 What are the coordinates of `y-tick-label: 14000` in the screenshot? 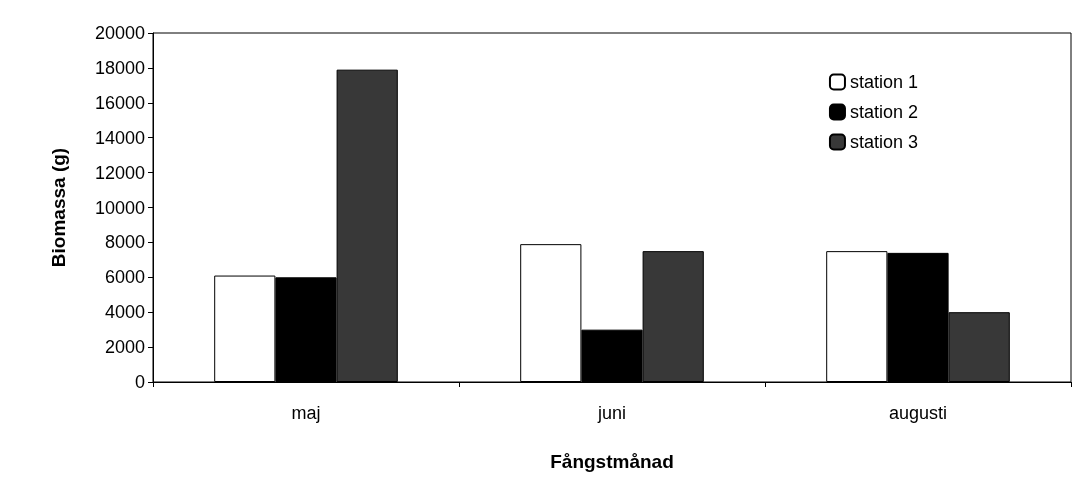 It's located at (119, 137).